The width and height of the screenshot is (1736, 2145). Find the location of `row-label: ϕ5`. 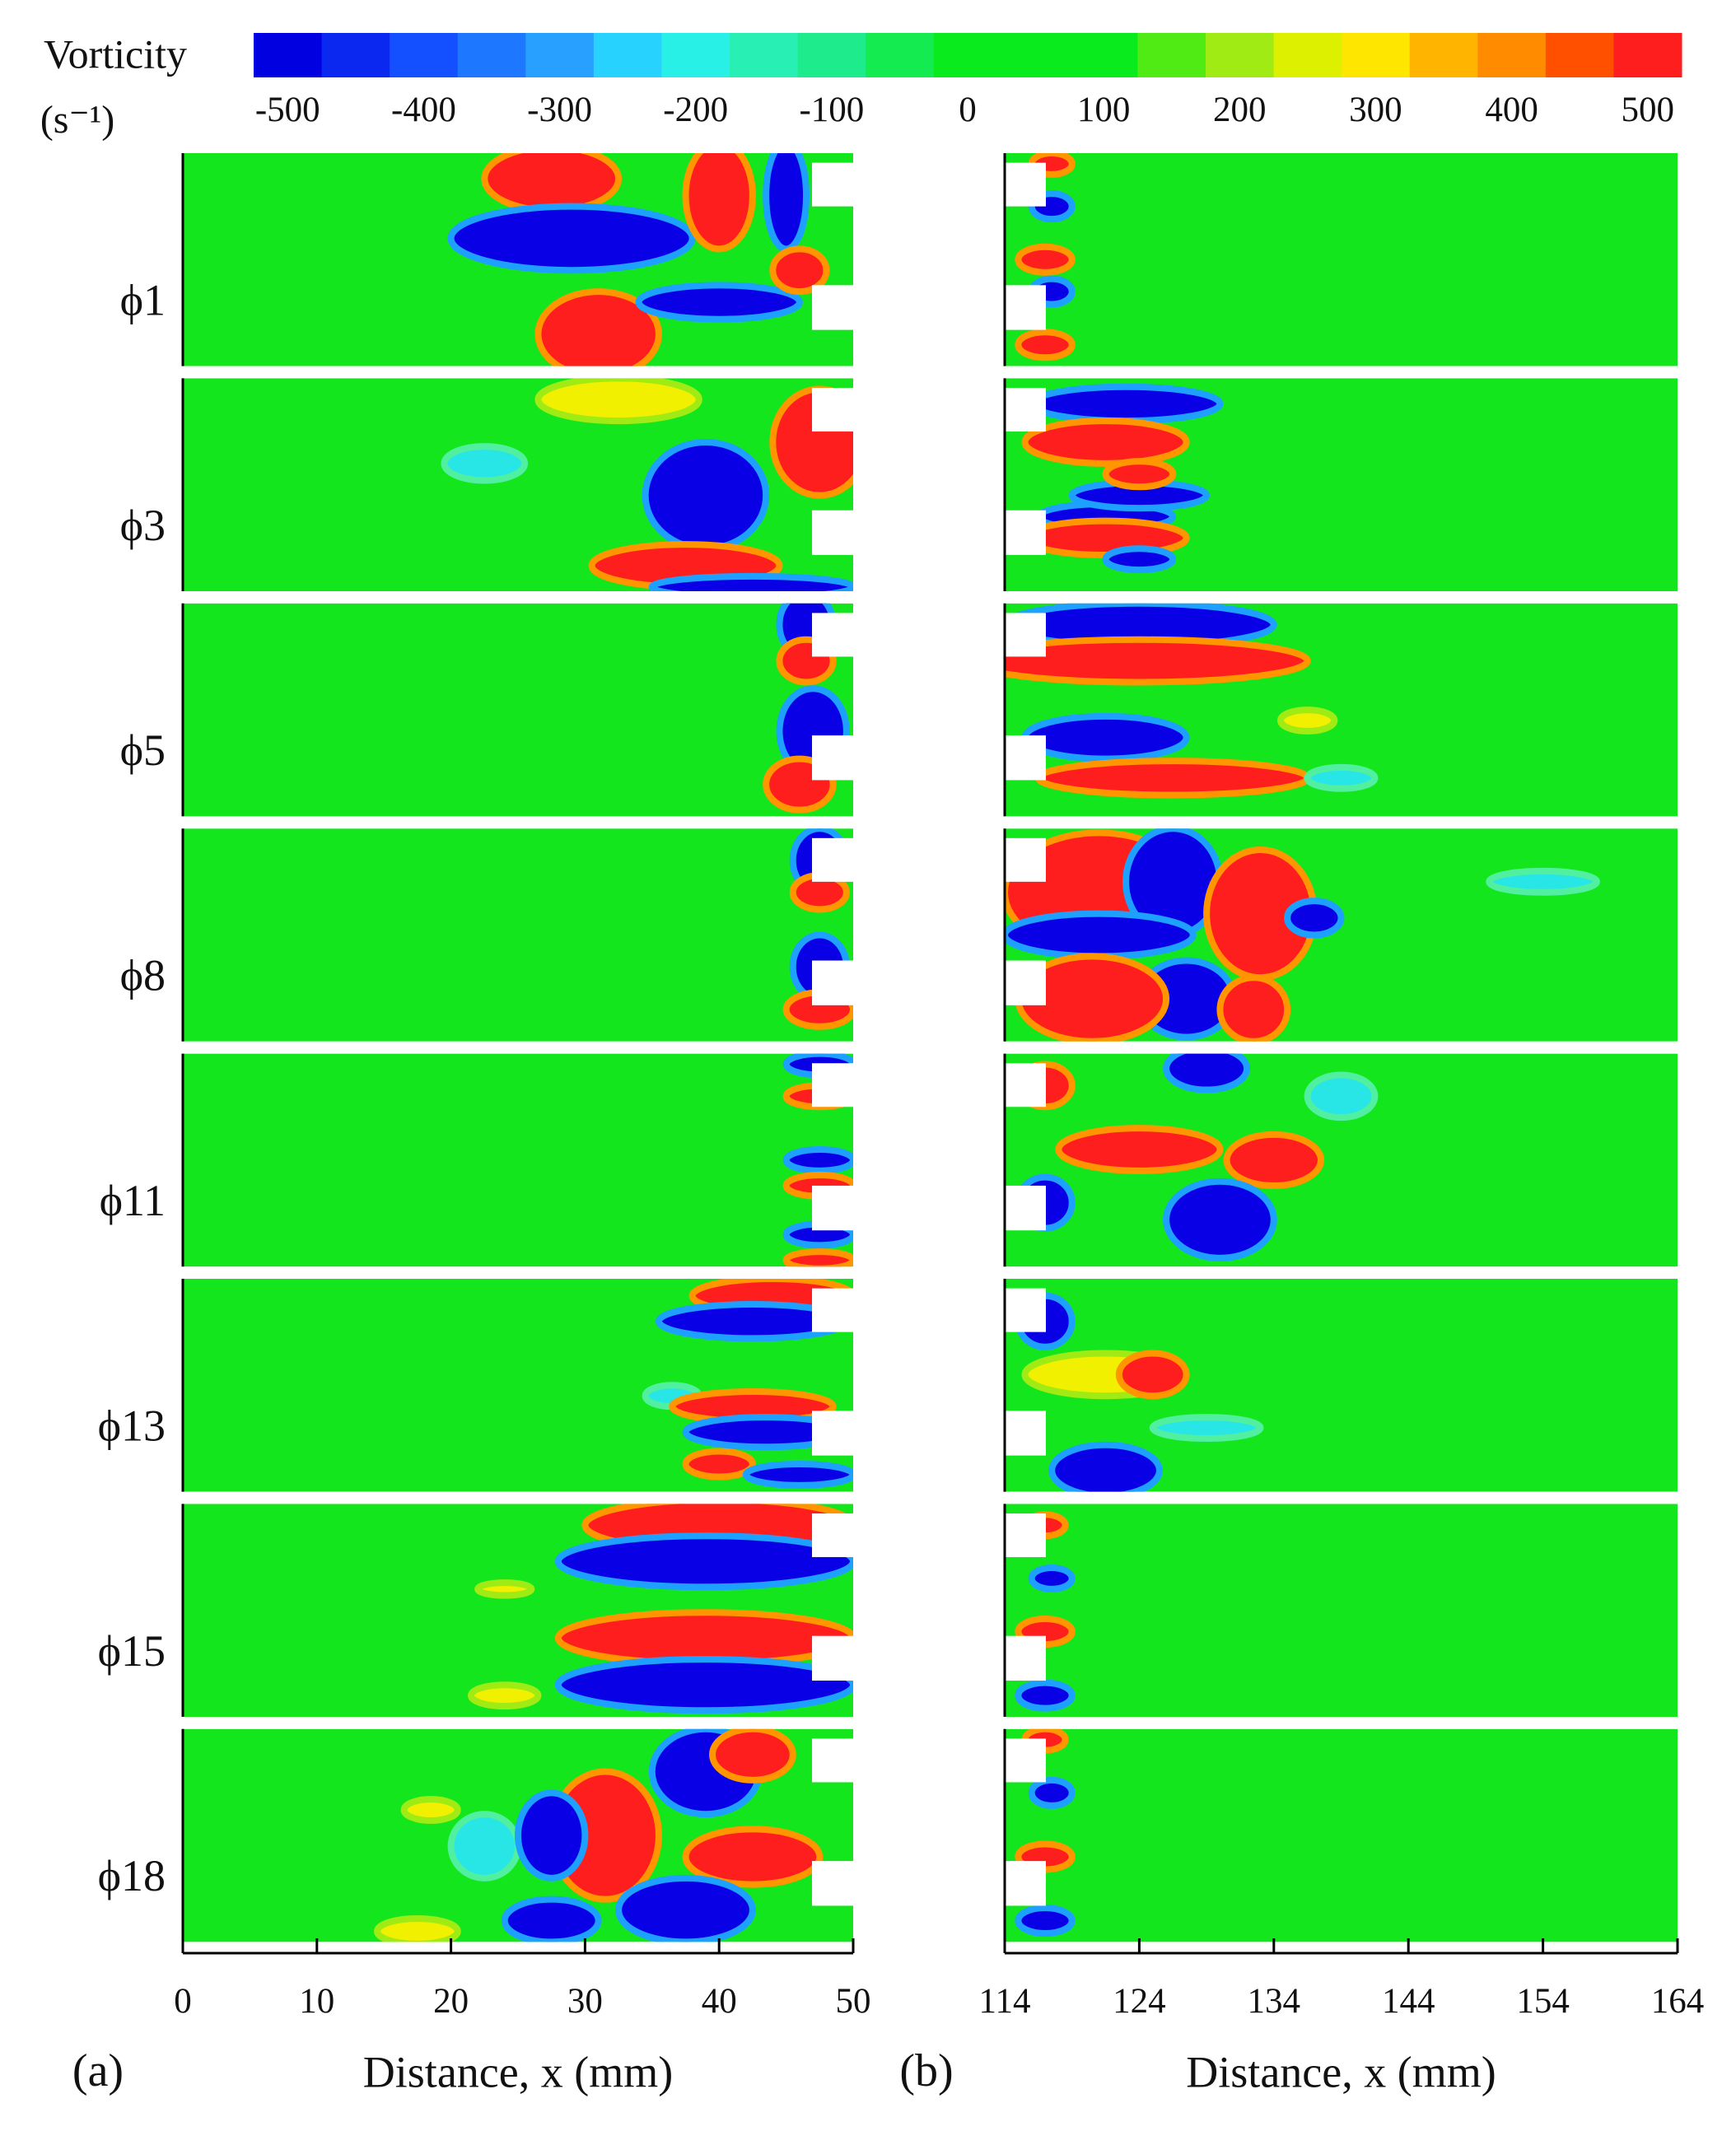

row-label: ϕ5 is located at coordinates (143, 750).